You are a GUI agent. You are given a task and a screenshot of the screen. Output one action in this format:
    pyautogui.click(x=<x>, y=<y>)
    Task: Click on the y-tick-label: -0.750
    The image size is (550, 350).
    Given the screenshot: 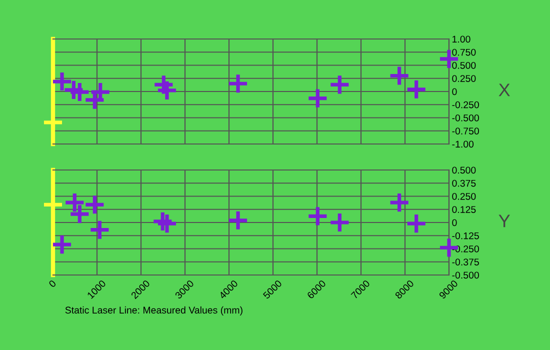 What is the action you would take?
    pyautogui.click(x=465, y=131)
    